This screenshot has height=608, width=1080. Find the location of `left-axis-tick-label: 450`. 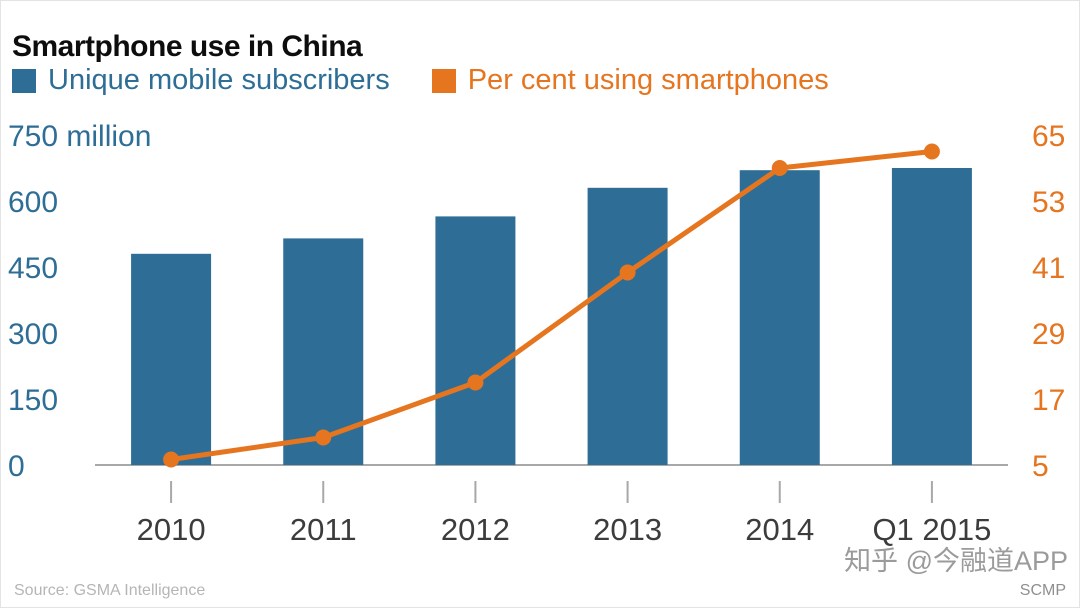

left-axis-tick-label: 450 is located at coordinates (33, 268).